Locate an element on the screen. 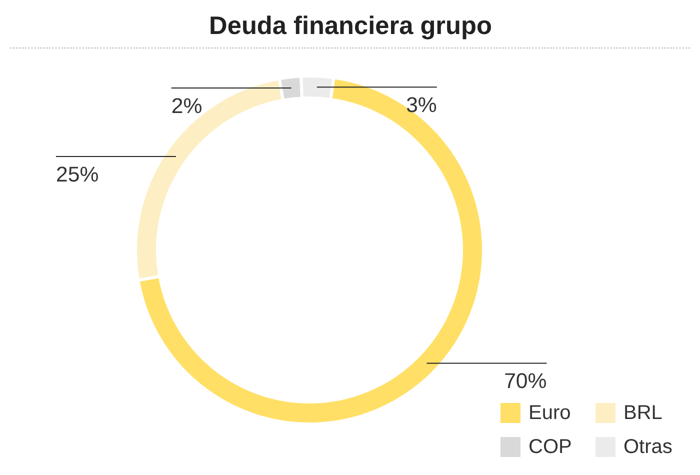  data-label: 70% is located at coordinates (525, 381).